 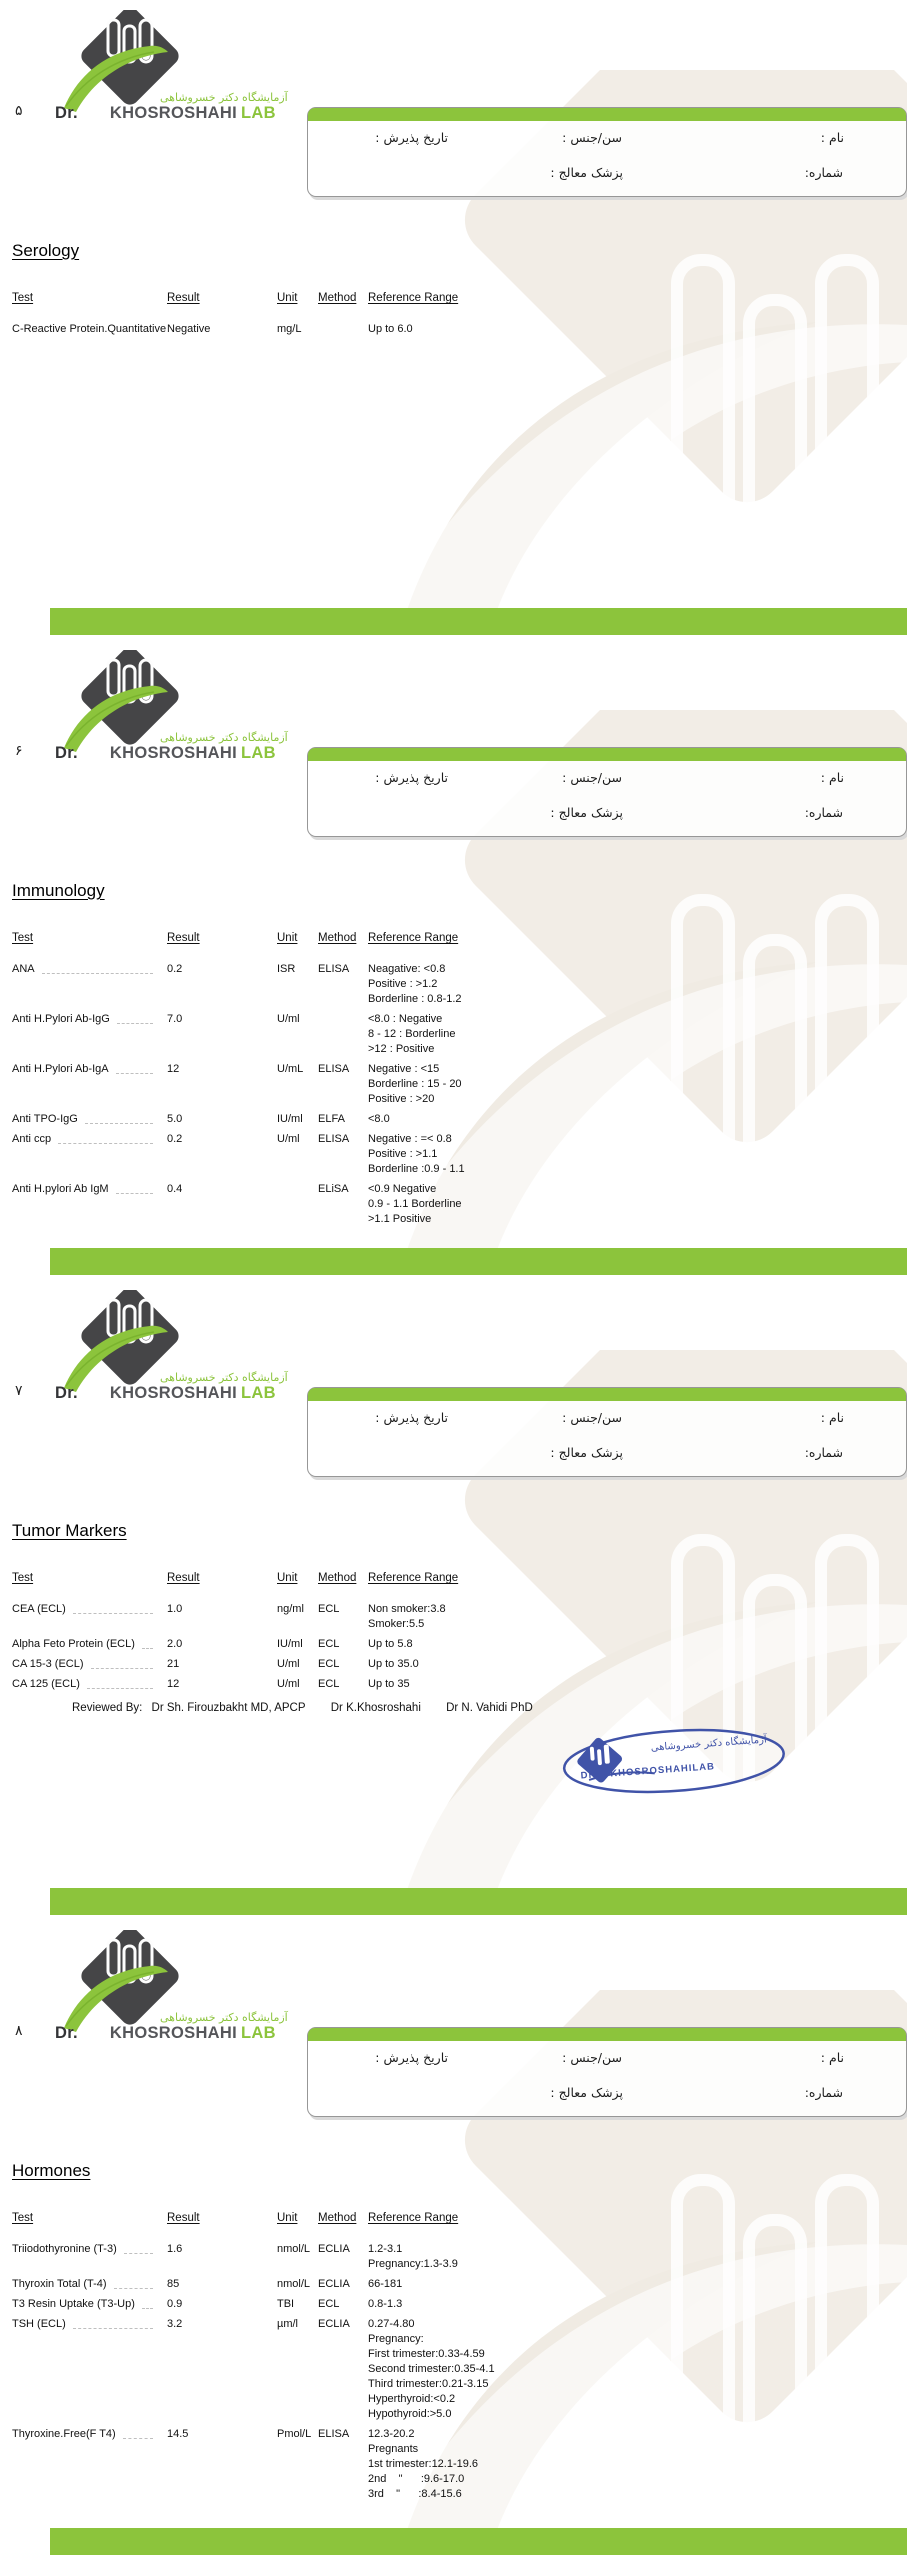 What do you see at coordinates (390, 1644) in the screenshot?
I see `reference-range-cell: Up to 5.8` at bounding box center [390, 1644].